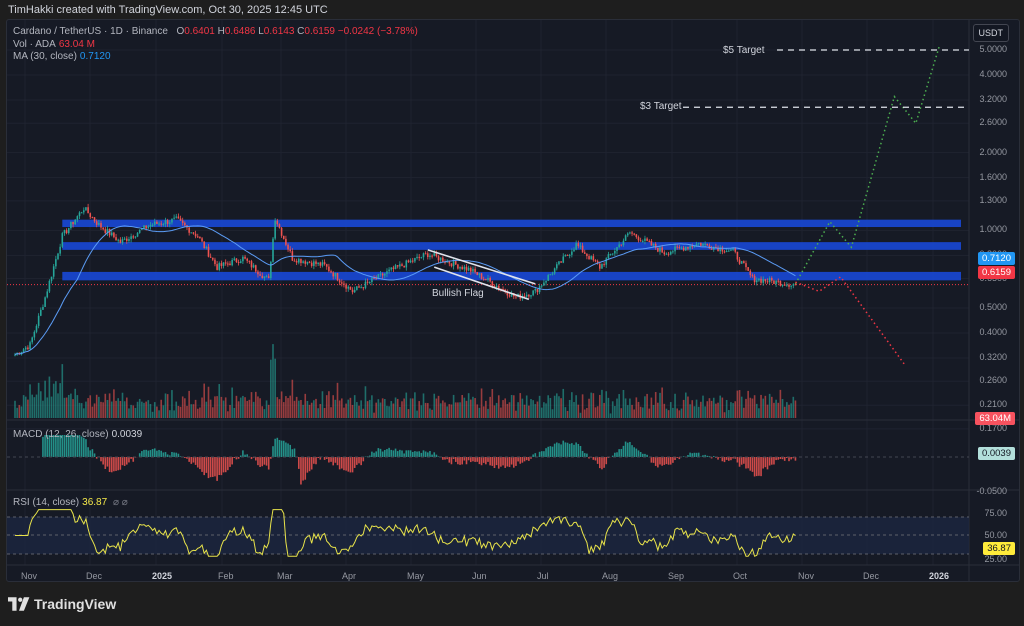 This screenshot has width=1024, height=626. Describe the element at coordinates (127, 434) in the screenshot. I see `macd-value: 0.0039` at that location.